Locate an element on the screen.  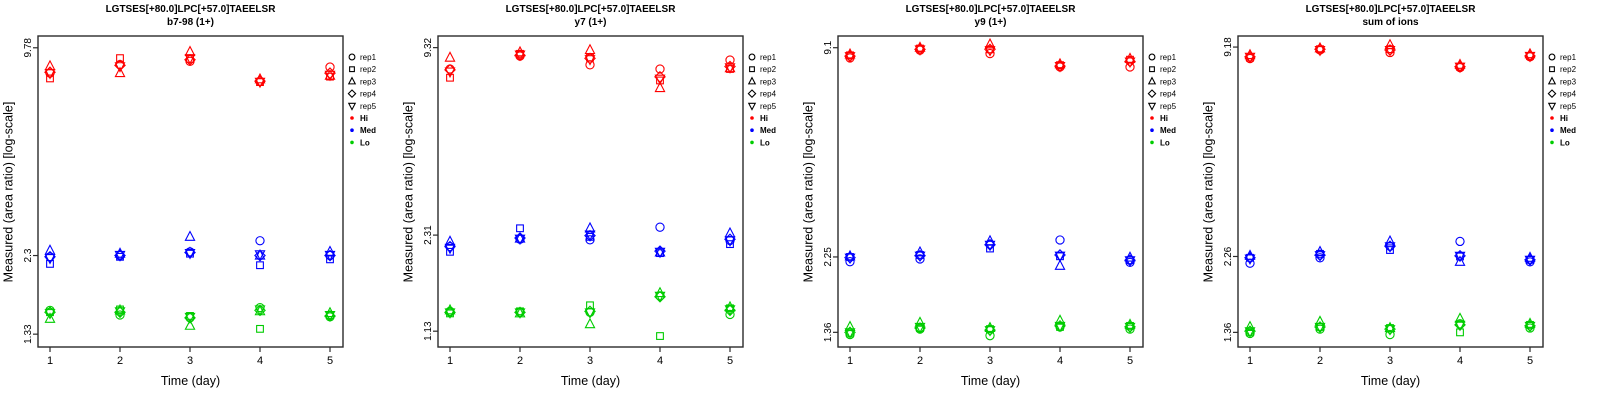
legend-rep5-symbol is located at coordinates (752, 106).